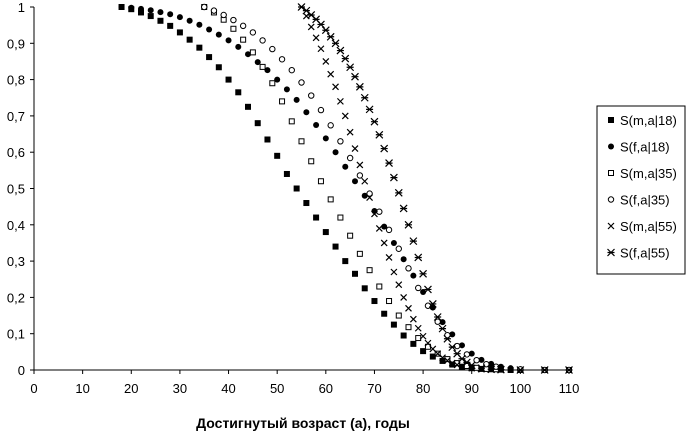 This screenshot has width=693, height=433. Describe the element at coordinates (16, 334) in the screenshot. I see `y-tick-label: 0,1` at that location.